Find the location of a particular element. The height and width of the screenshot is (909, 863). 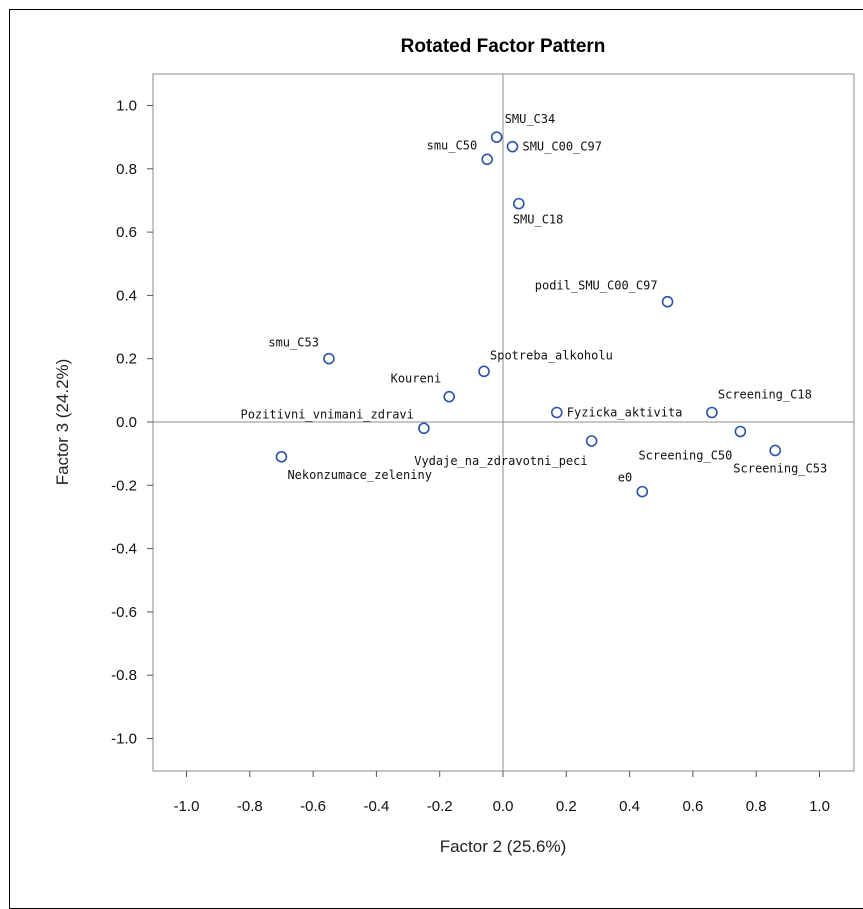

data-point-label: smu_C50 is located at coordinates (452, 145).